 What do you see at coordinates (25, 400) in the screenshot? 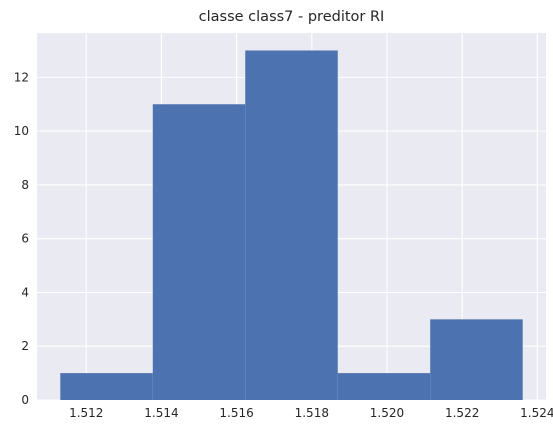
I see `y-tick-label: 0` at bounding box center [25, 400].